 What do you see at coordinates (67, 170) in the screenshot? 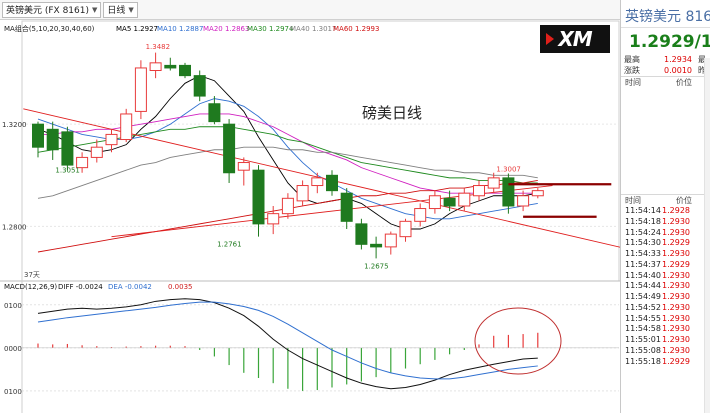
I see `low-price-label: 1.3051` at bounding box center [67, 170].